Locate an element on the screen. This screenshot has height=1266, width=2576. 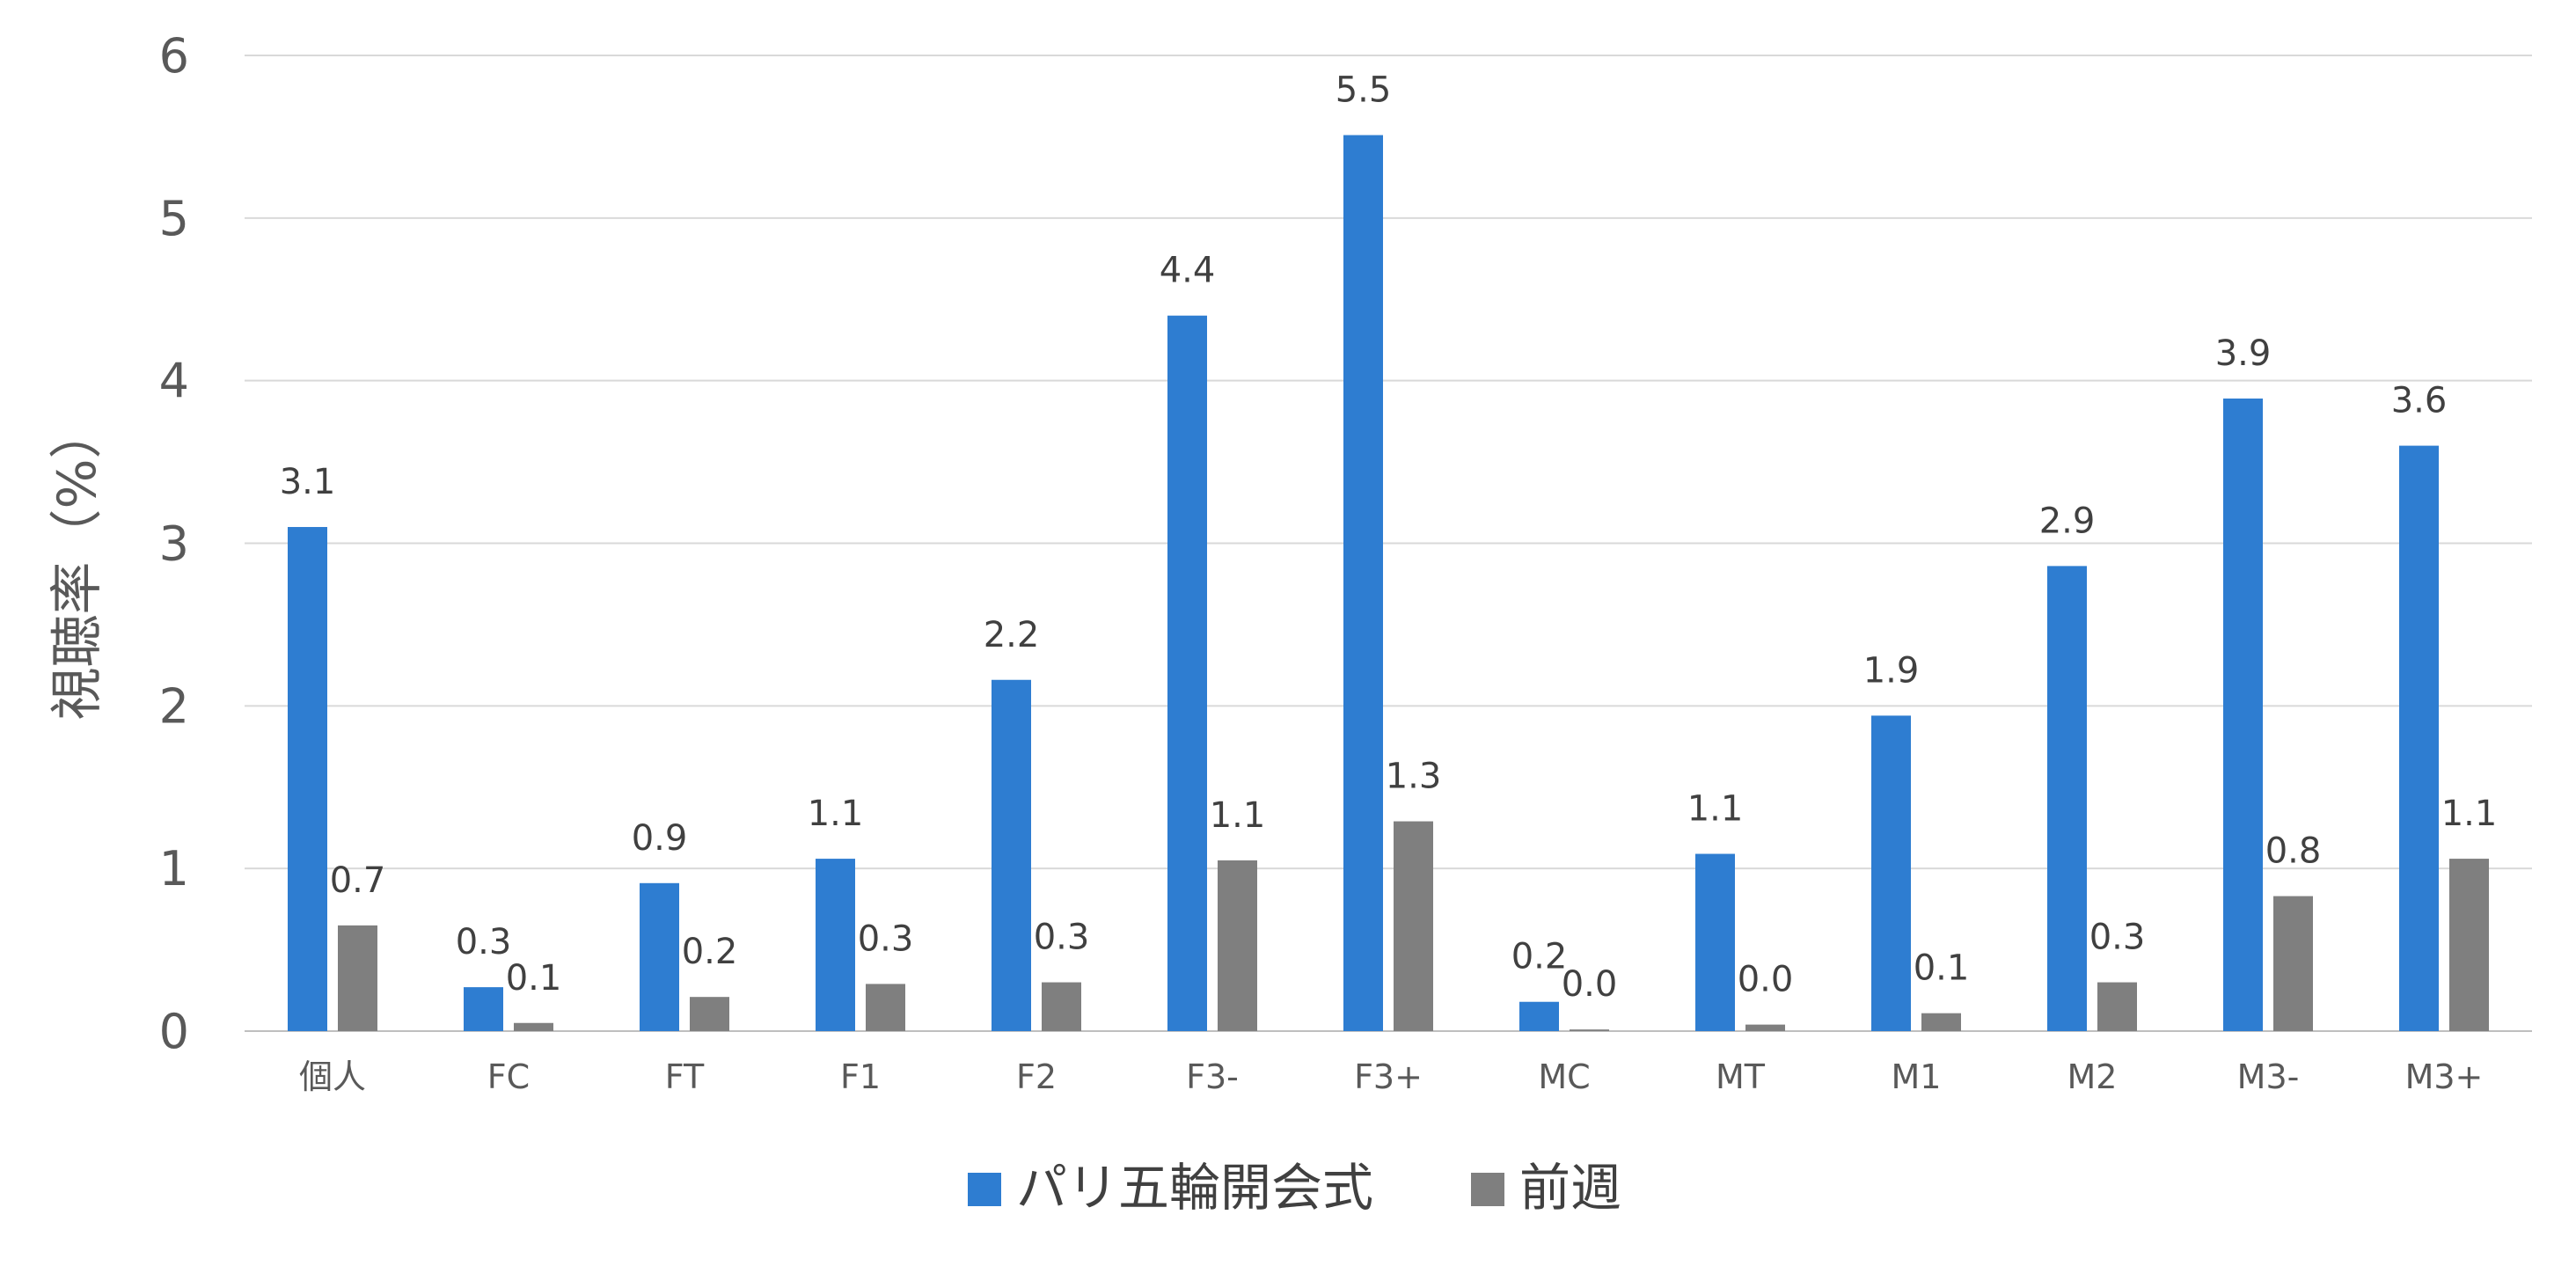
x-category-label: M1 is located at coordinates (1917, 1076).